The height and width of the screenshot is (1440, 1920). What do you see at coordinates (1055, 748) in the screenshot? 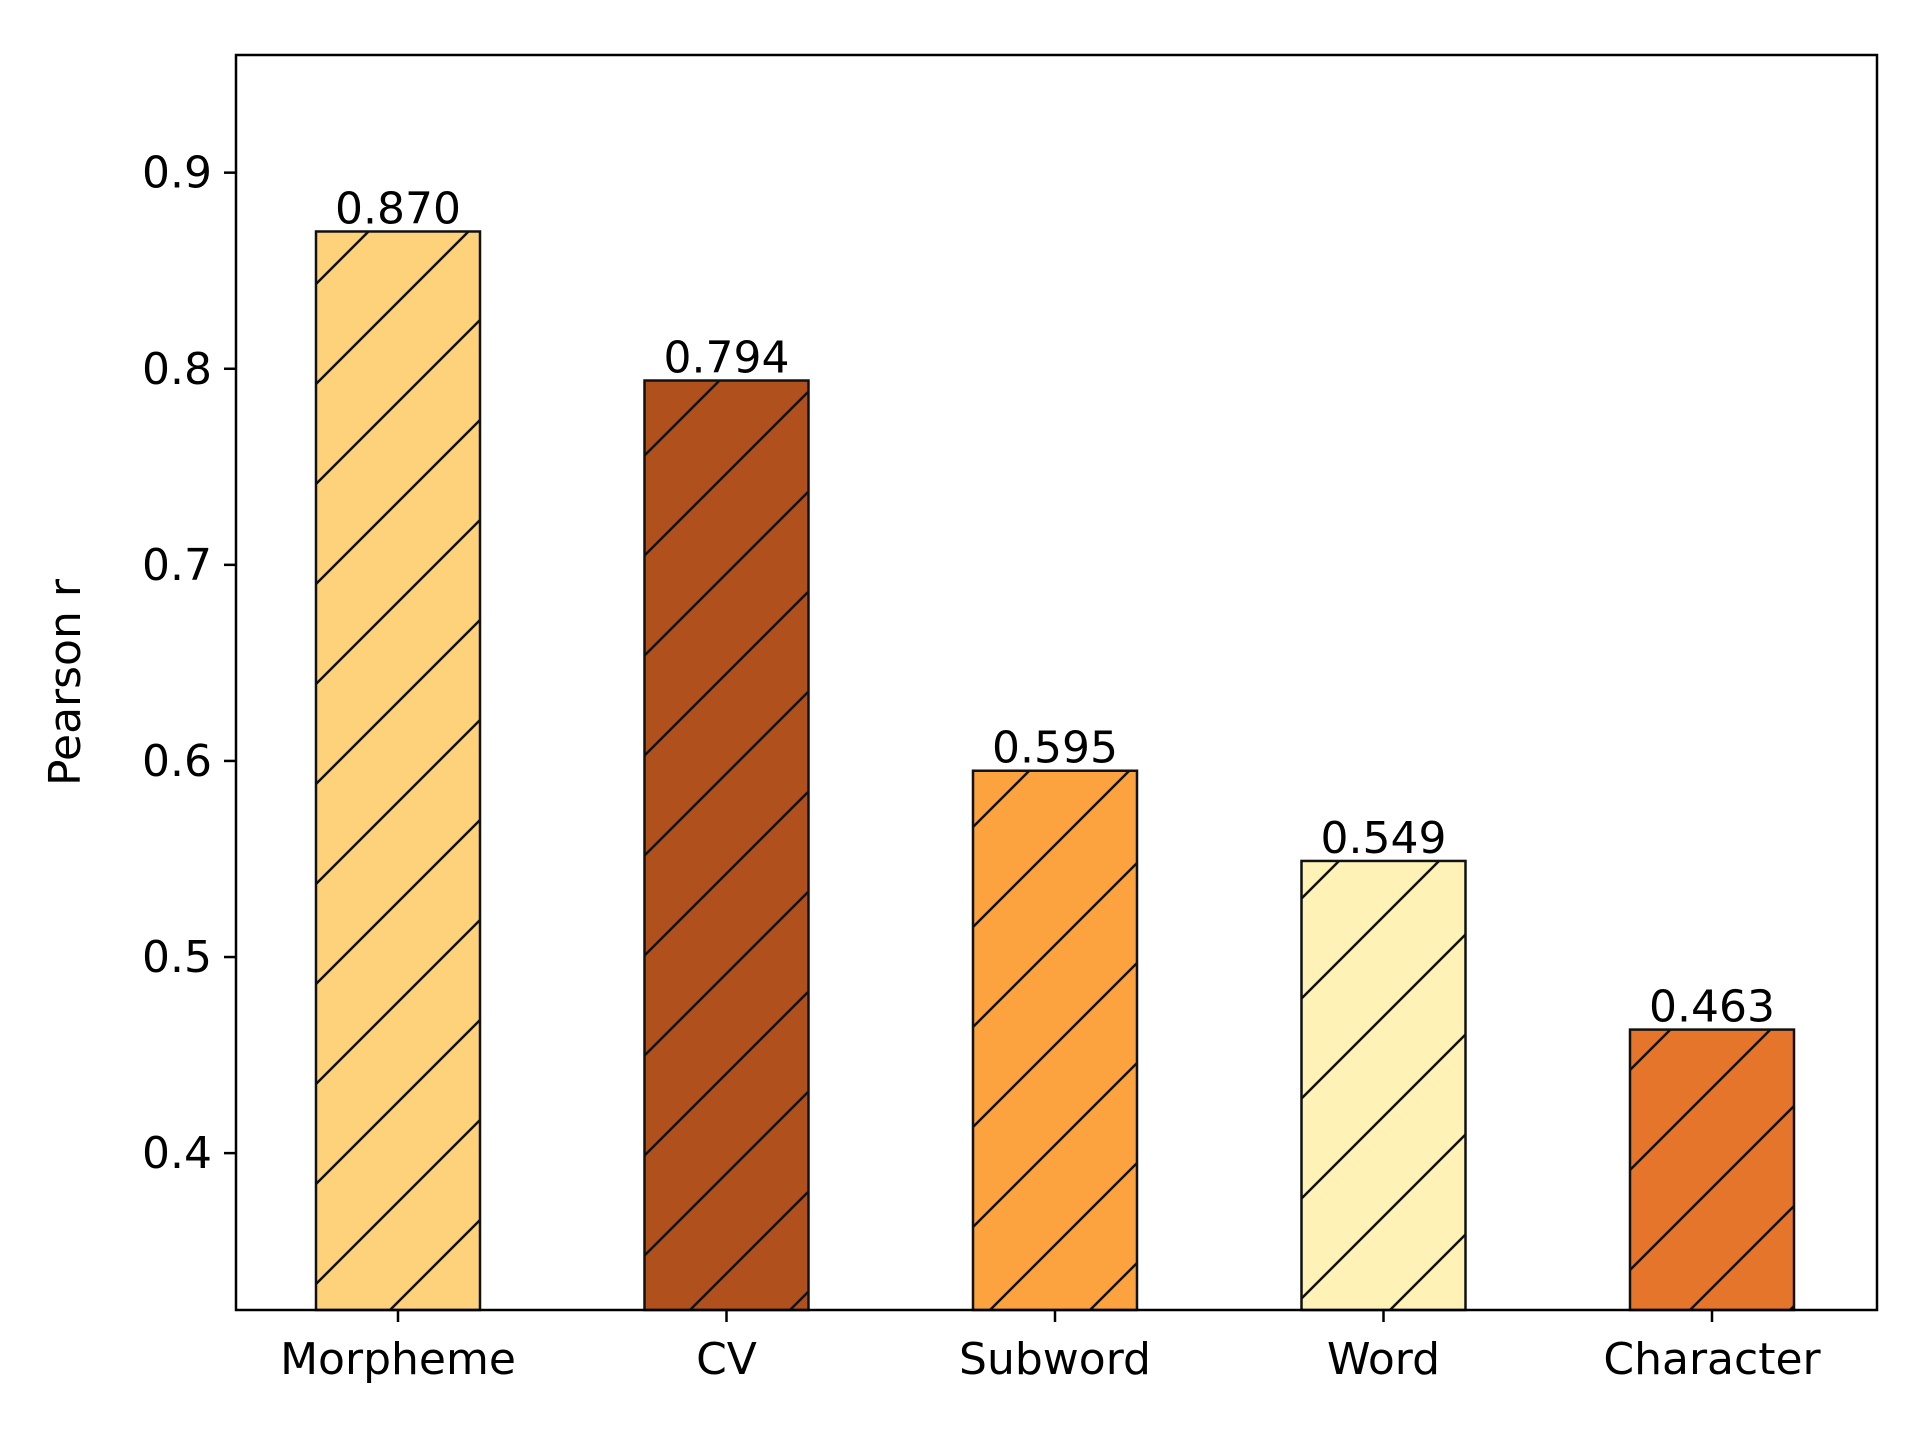
I see `value-label-subword: 0.595` at bounding box center [1055, 748].